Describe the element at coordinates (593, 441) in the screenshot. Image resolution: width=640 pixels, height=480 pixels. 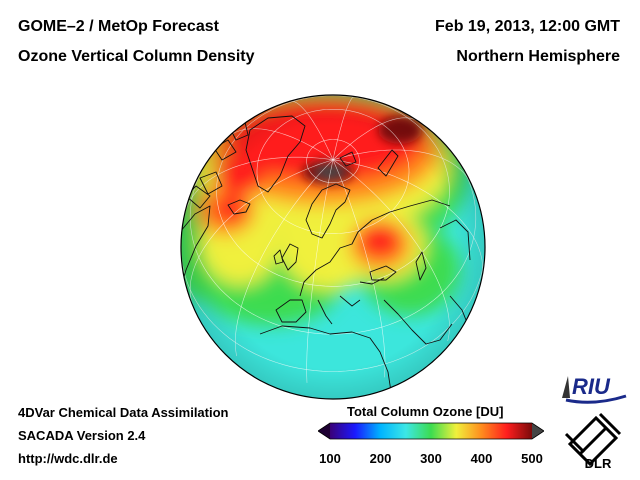
I see `dlr-logo: DLR` at that location.